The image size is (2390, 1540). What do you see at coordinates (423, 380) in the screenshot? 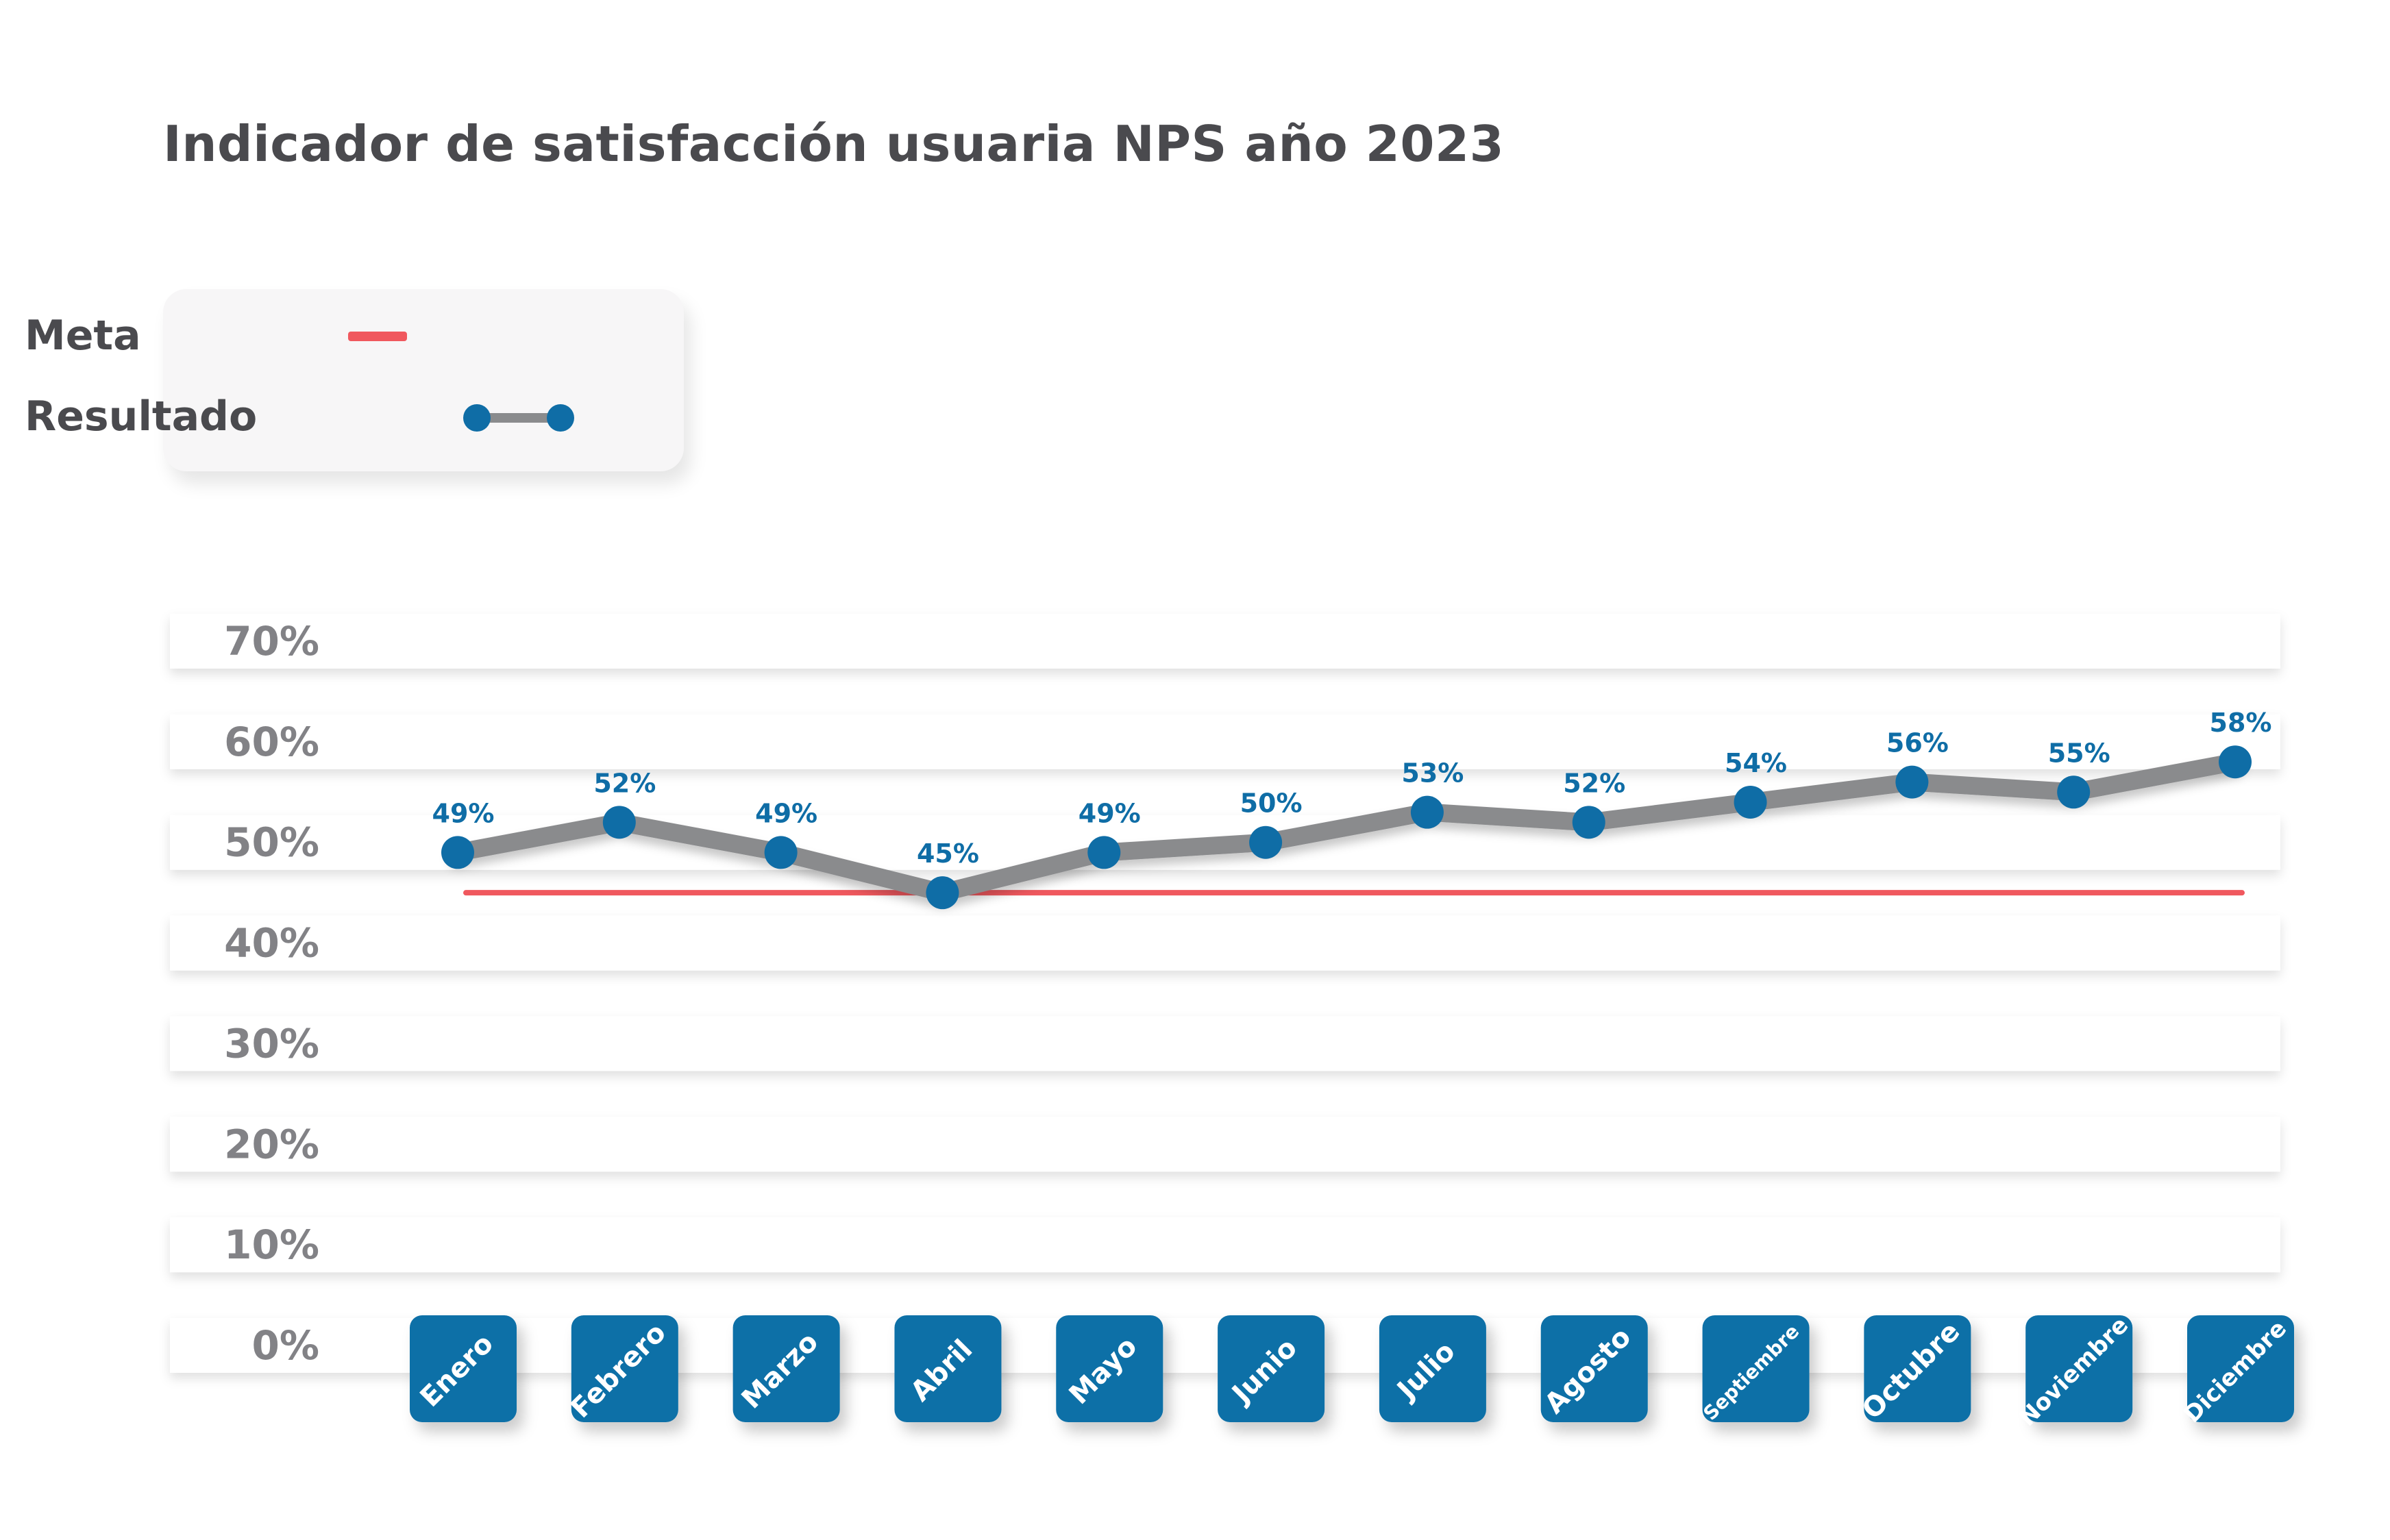
I see `legend-box` at bounding box center [423, 380].